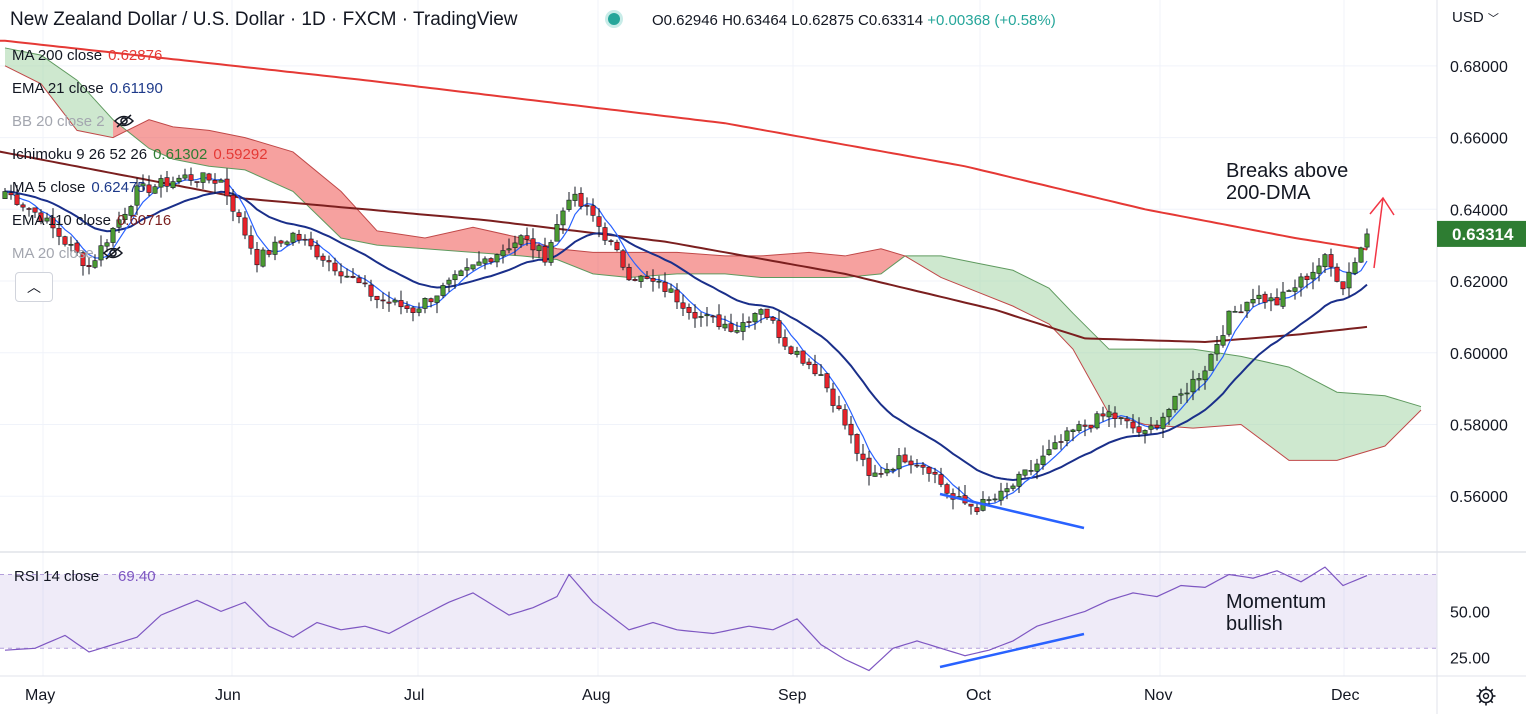 This screenshot has width=1526, height=714. What do you see at coordinates (80, 154) in the screenshot?
I see `legend-label: Ichimoku 9 26 52 26` at bounding box center [80, 154].